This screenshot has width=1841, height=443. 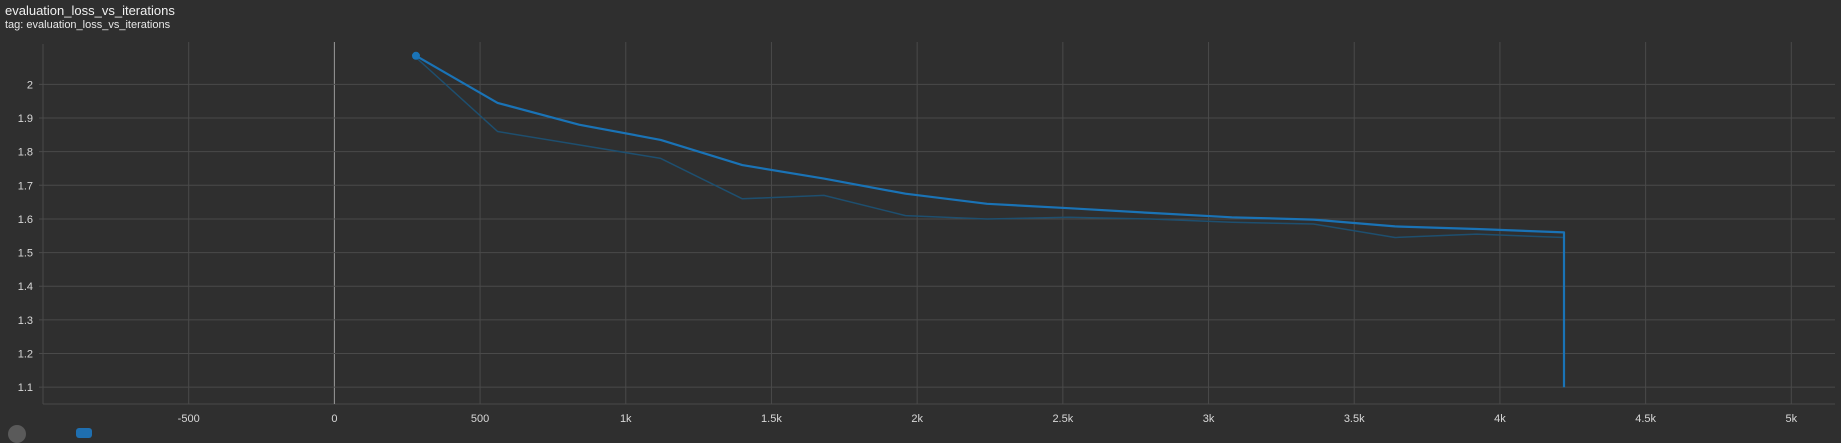 I want to click on x-axis-ticks: -500 0 500 1k 1.5k 2k 2.5k 3k 3.5k 4k 4.5k 5k, so click(x=988, y=419).